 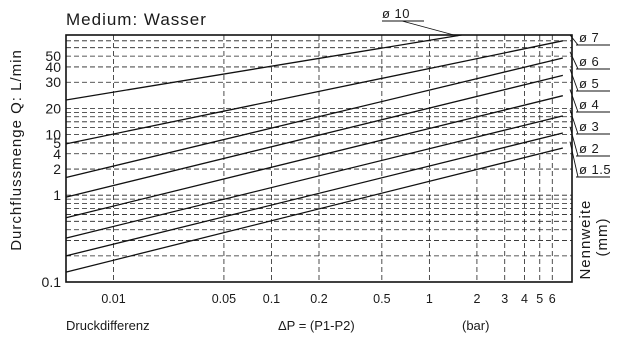 What do you see at coordinates (595, 169) in the screenshot?
I see `series-label: ø 1.5` at bounding box center [595, 169].